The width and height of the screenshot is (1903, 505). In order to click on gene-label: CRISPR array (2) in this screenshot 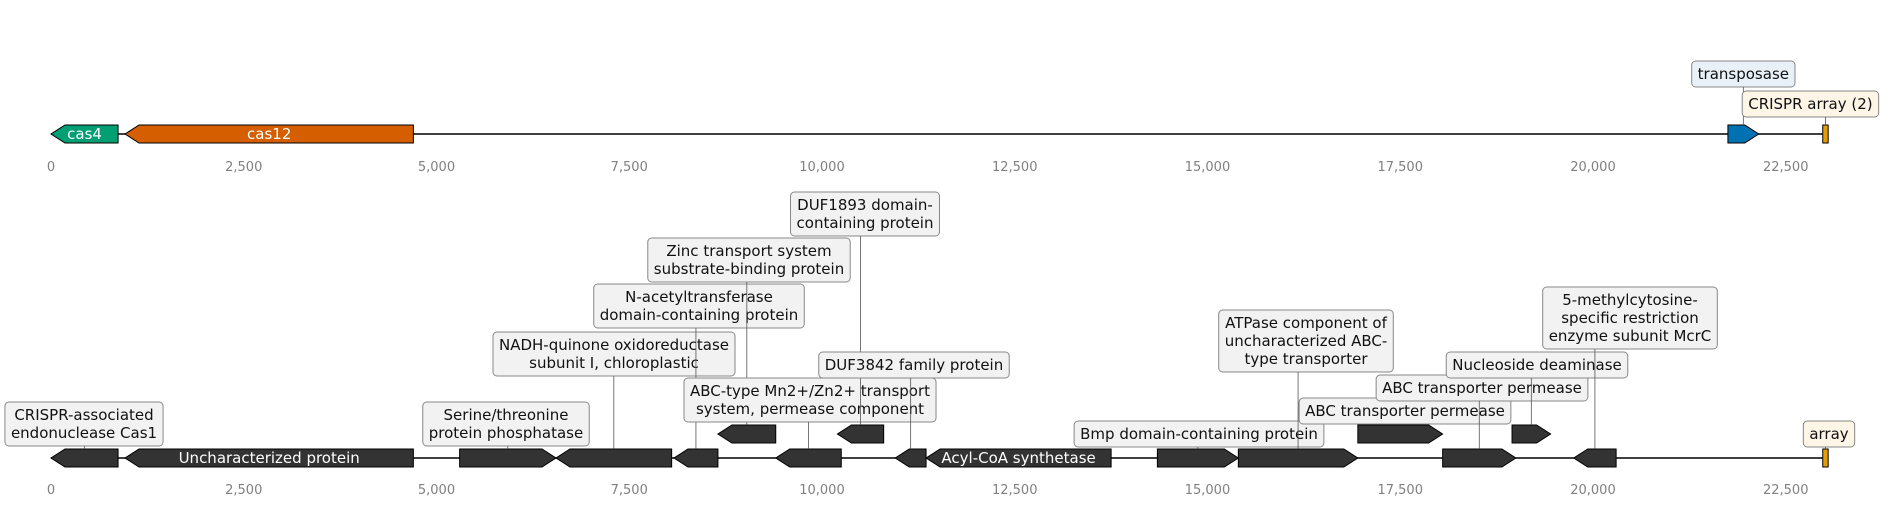, I will do `click(1810, 104)`.